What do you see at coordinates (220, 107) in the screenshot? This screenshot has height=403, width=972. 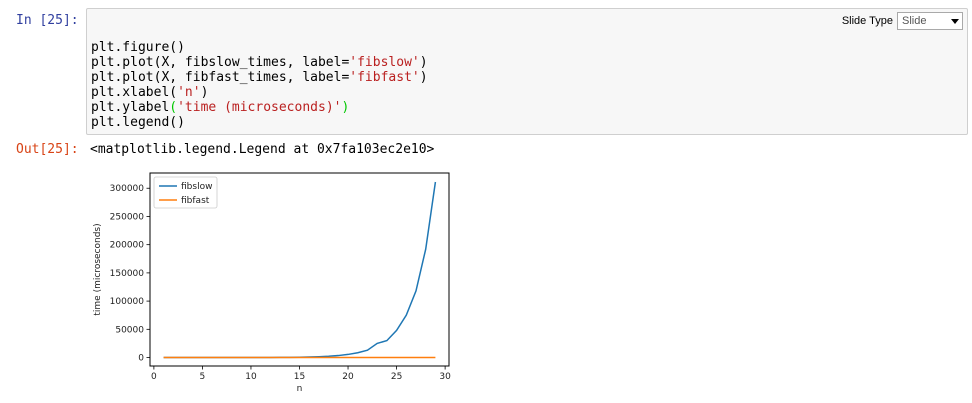 I see `code-line: plt.ylabel('time (microseconds)')` at bounding box center [220, 107].